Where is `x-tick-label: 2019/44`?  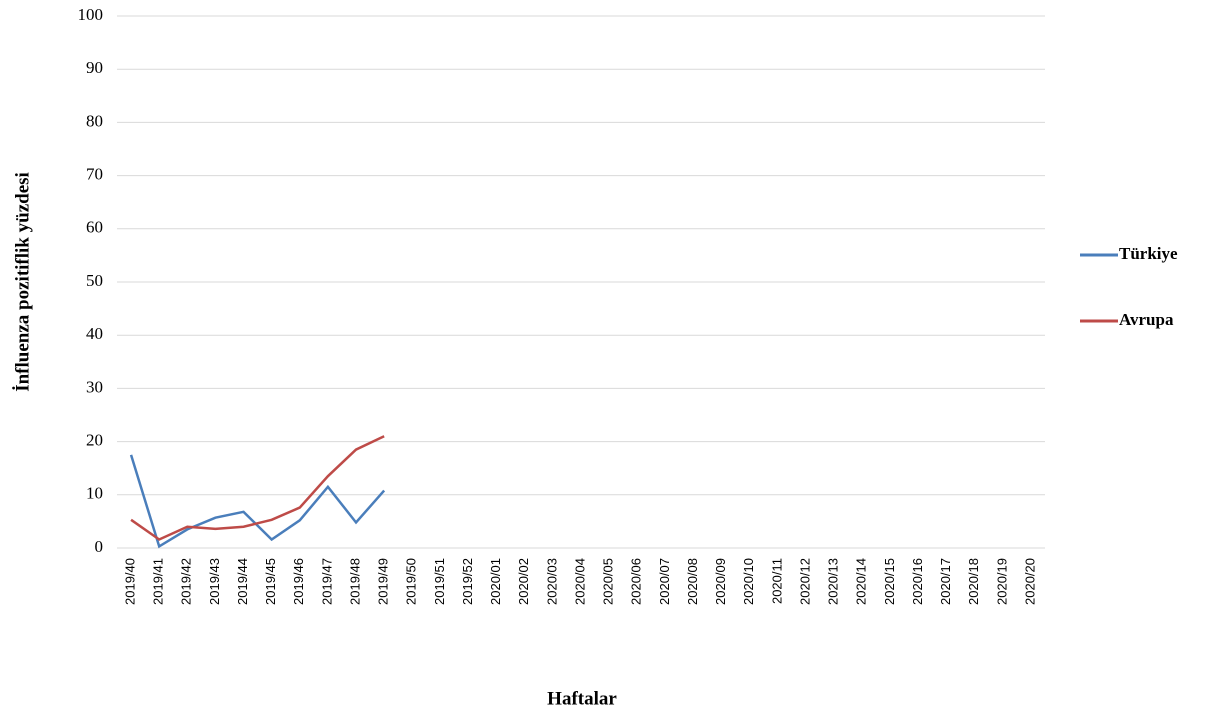 x-tick-label: 2019/44 is located at coordinates (242, 581).